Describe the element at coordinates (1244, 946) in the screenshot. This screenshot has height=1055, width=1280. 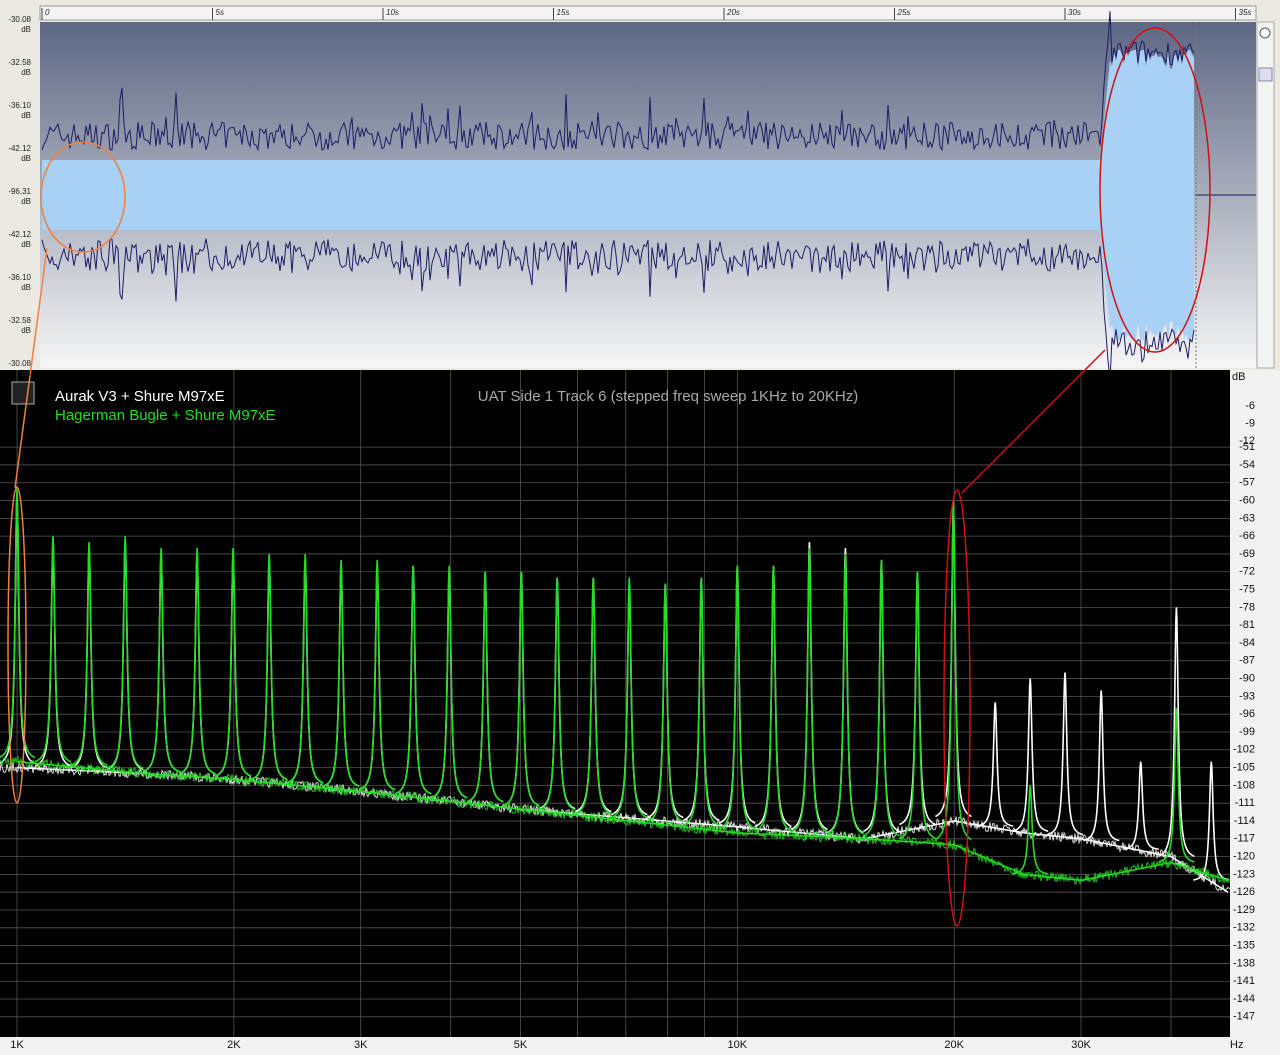
I see `y-tick-label: -135` at that location.